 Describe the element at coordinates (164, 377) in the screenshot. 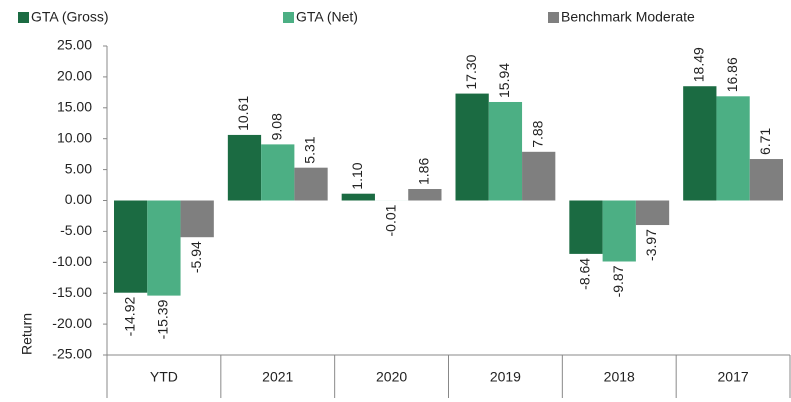

I see `x-tick-label: YTD` at that location.